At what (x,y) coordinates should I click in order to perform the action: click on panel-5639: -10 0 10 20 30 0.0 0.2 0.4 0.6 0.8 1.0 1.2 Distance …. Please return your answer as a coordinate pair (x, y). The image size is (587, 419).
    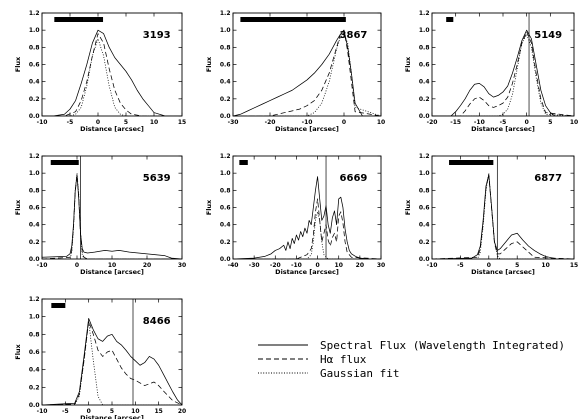
    Looking at the image, I should click on (100, 214).